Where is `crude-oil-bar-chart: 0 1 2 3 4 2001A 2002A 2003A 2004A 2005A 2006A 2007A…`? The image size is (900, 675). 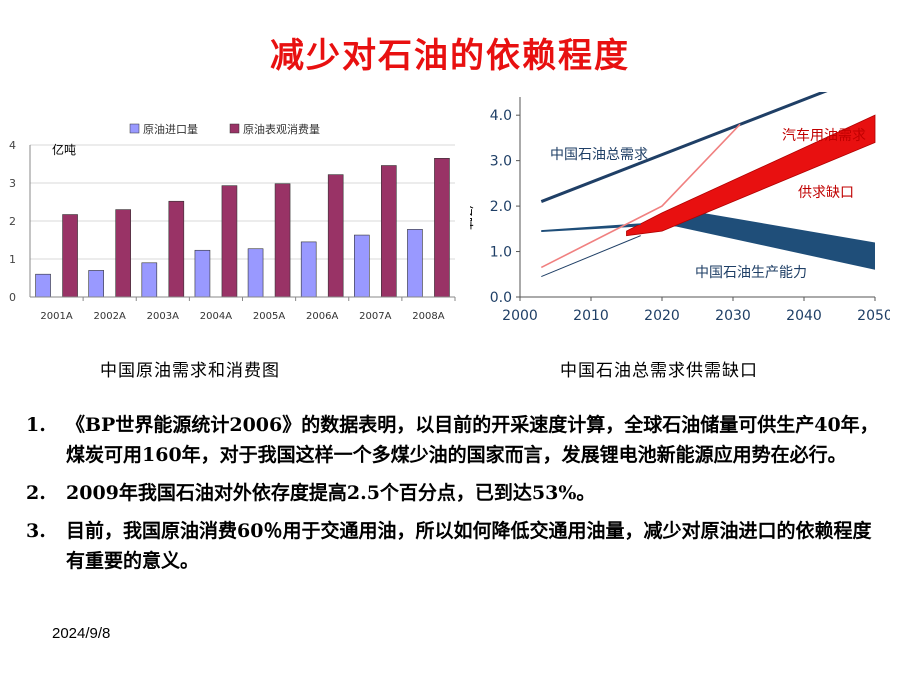
crude-oil-bar-chart: 0 1 2 3 4 2001A 2002A 2003A 2004A 2005A 2006A 2007A… is located at coordinates (232, 222).